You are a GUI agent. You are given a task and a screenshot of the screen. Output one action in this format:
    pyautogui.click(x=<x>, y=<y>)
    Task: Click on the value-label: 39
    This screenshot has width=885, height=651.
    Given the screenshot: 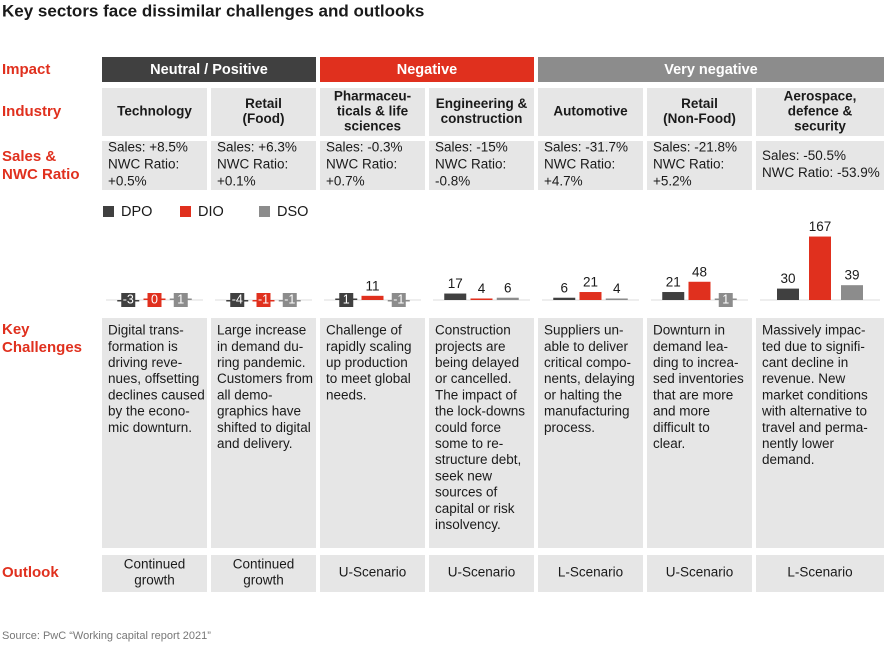 What is the action you would take?
    pyautogui.click(x=851, y=275)
    